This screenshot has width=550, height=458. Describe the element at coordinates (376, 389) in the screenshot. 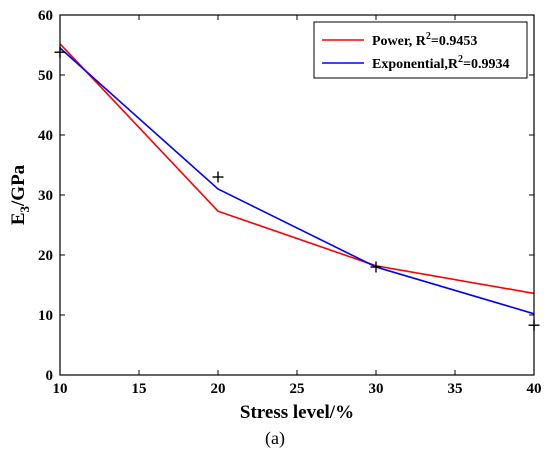

I see `x-tick-label: 30` at that location.